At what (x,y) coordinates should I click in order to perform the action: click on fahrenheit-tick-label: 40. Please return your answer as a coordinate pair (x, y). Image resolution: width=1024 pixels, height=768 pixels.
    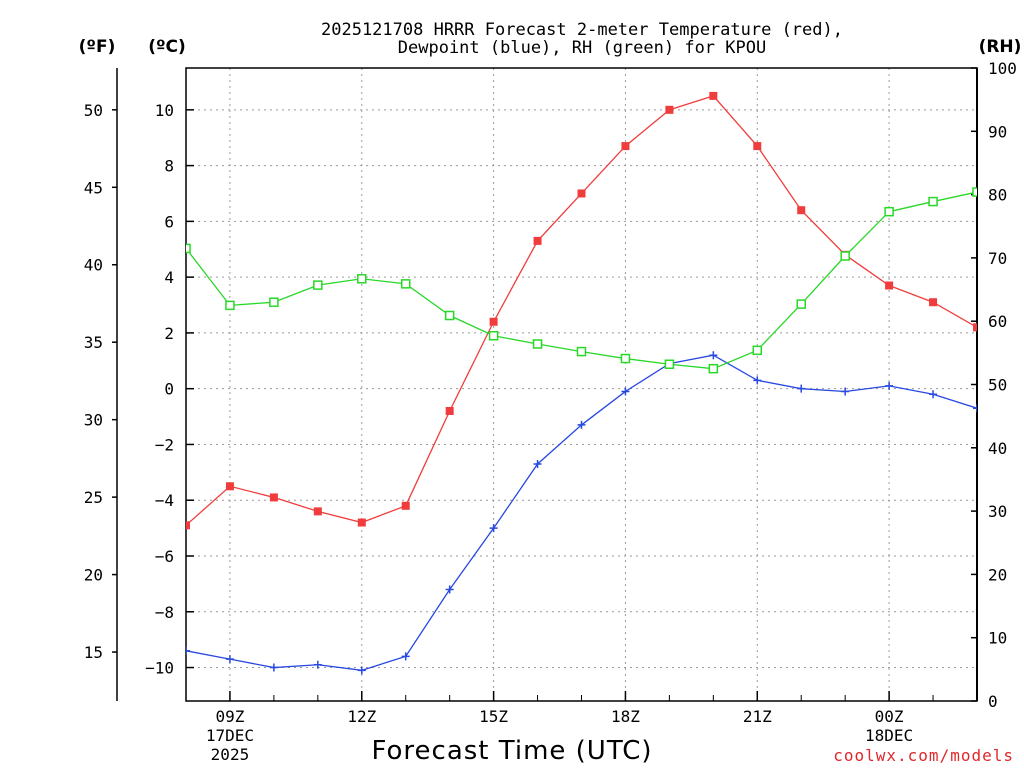
    Looking at the image, I should click on (93, 265).